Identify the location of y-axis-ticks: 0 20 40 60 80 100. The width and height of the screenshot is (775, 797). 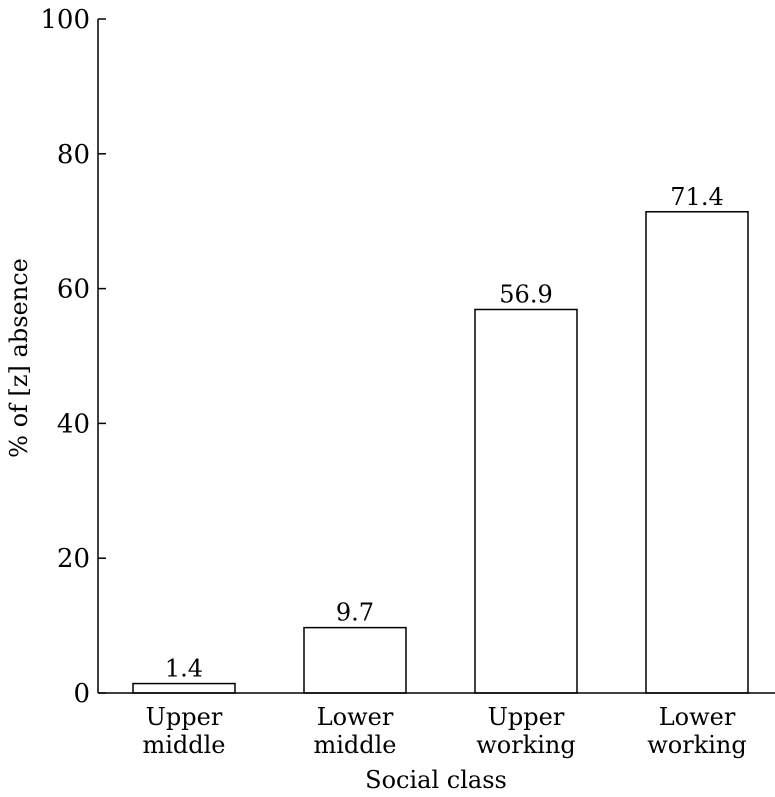
(73, 357).